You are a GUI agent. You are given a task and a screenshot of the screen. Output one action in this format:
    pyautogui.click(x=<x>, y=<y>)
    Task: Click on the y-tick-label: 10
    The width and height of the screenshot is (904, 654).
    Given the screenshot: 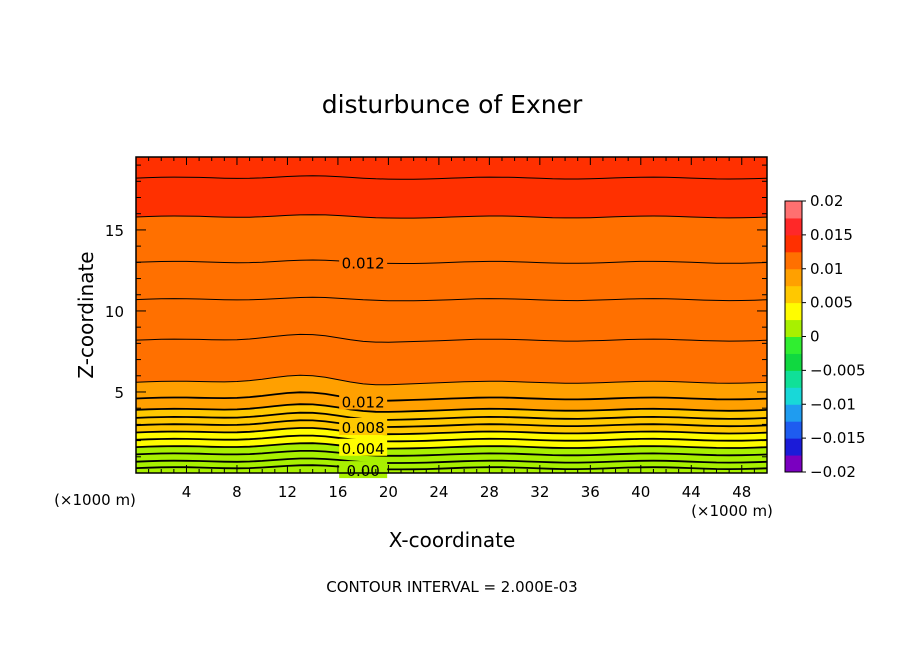 What is the action you would take?
    pyautogui.click(x=114, y=312)
    